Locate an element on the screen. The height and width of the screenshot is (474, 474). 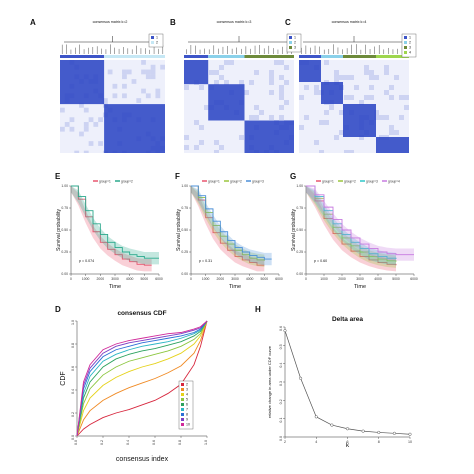
cdf-curve is located at coordinates (142, 378).